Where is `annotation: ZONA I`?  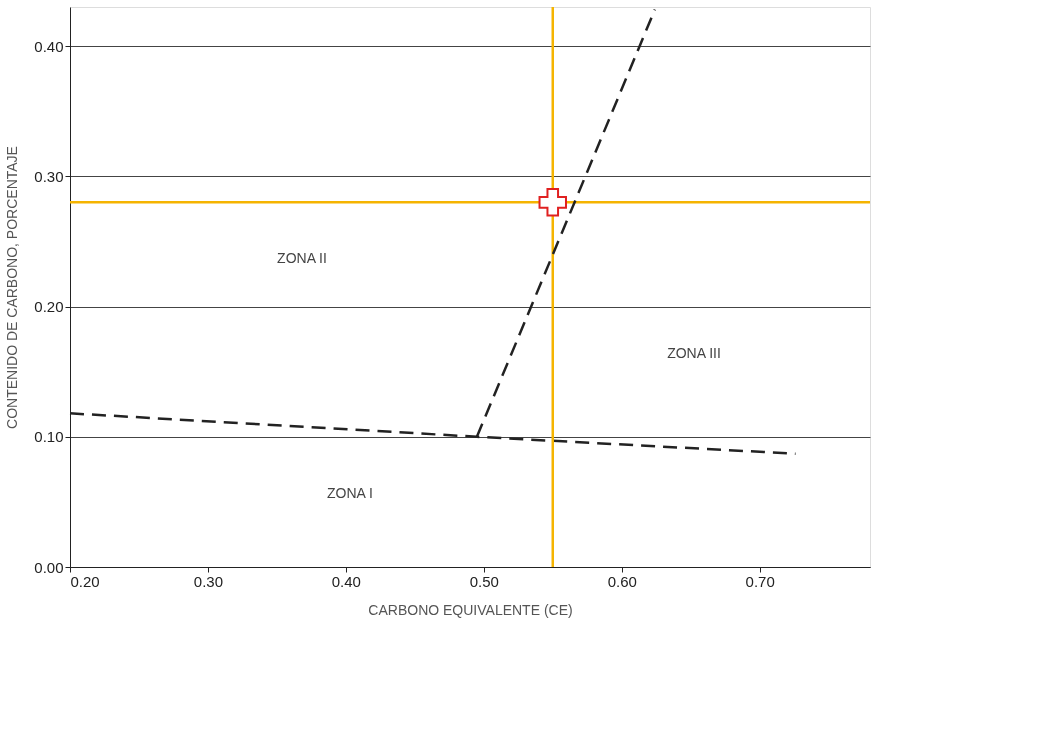
annotation: ZONA I is located at coordinates (350, 493).